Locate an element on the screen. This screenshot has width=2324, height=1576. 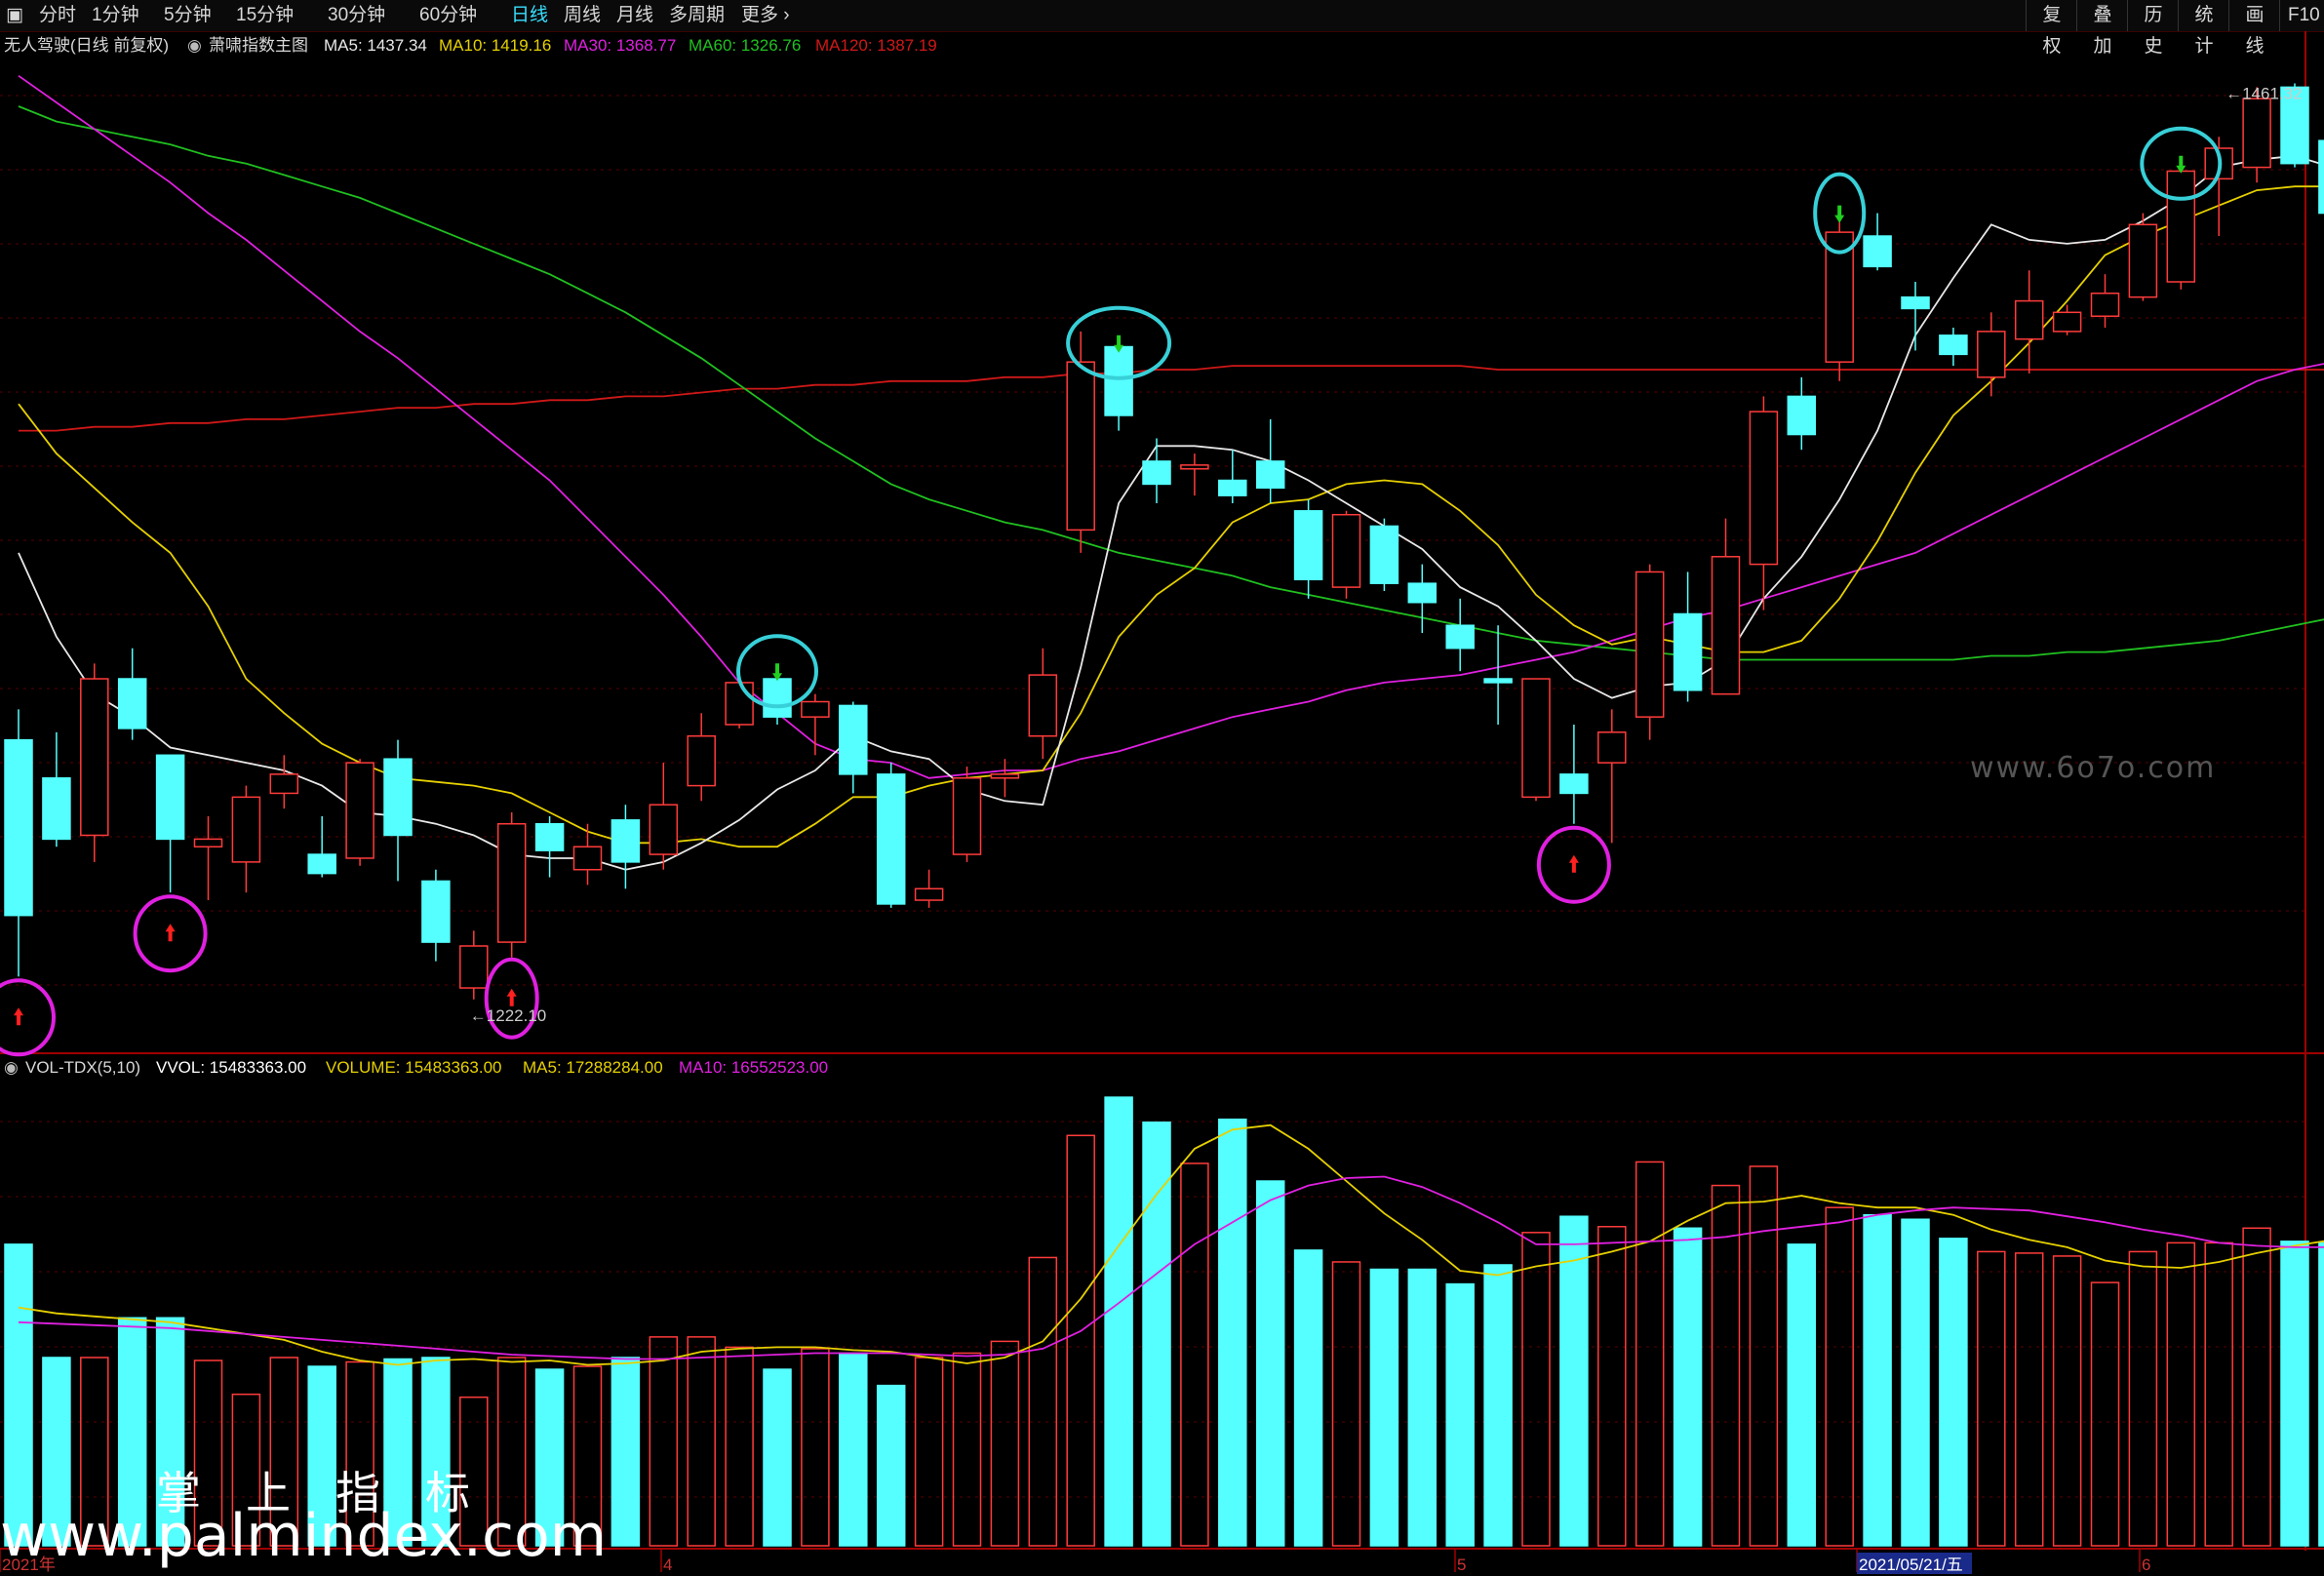
toolbar-button-5: F10 is located at coordinates (2301, 15).